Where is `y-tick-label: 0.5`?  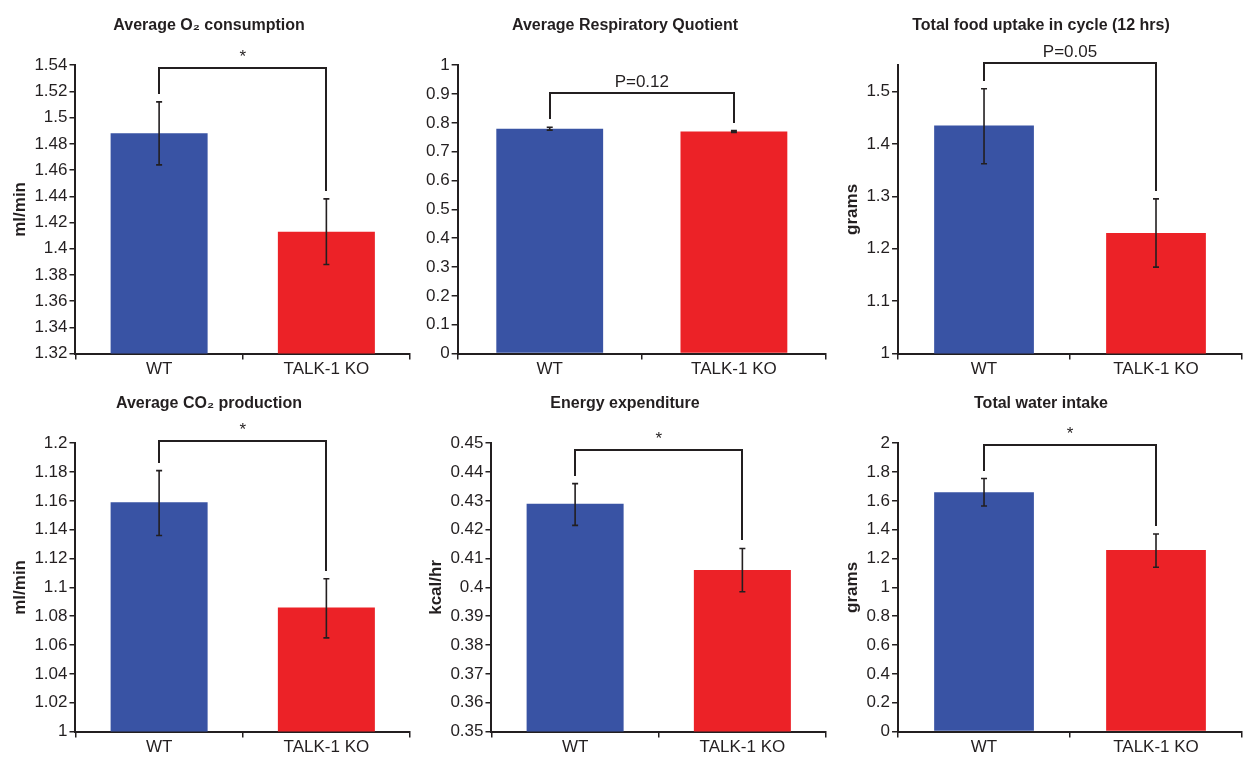
y-tick-label: 0.5 is located at coordinates (437, 209).